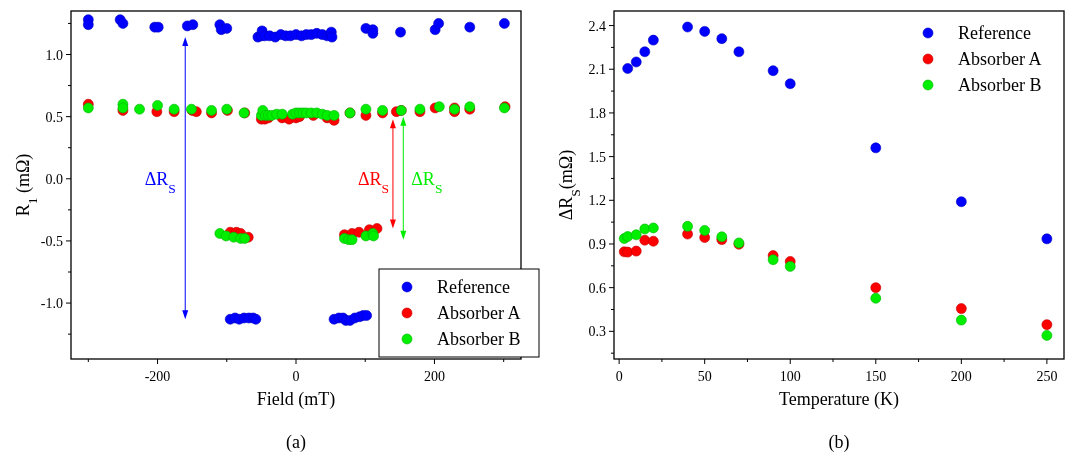  Describe the element at coordinates (296, 399) in the screenshot. I see `x-axis-title: Field (mT)` at that location.